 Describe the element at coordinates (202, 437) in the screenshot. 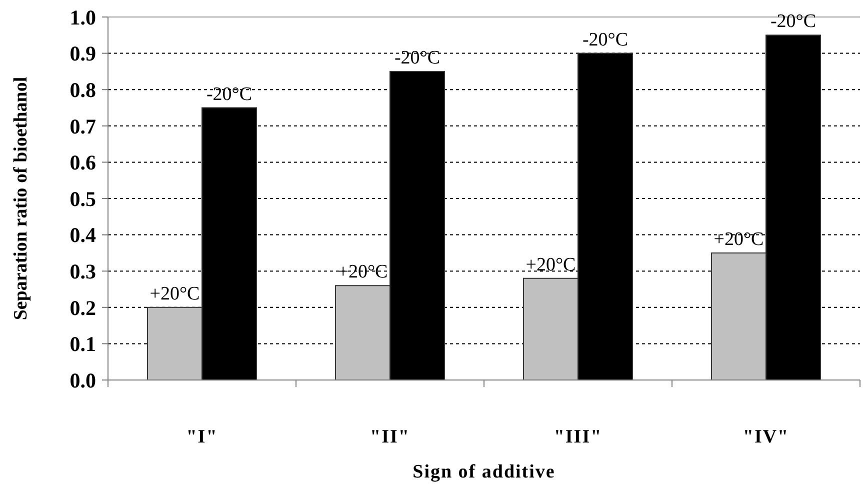

I see `x-tick-label: "I"` at that location.